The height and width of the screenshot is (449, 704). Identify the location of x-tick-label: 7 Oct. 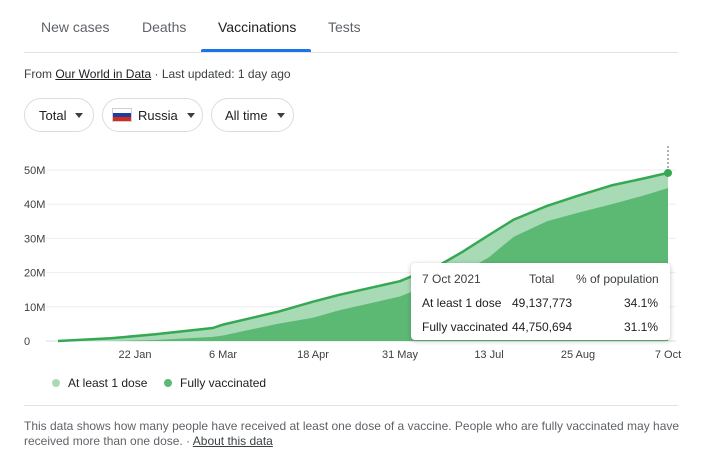
(668, 355).